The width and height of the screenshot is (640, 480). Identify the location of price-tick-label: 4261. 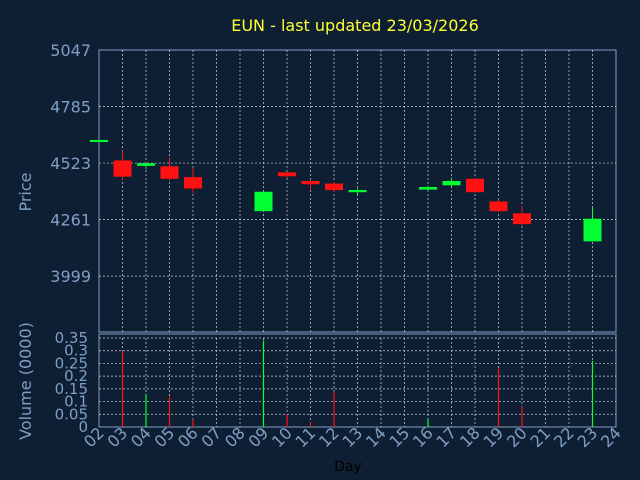
(70, 220).